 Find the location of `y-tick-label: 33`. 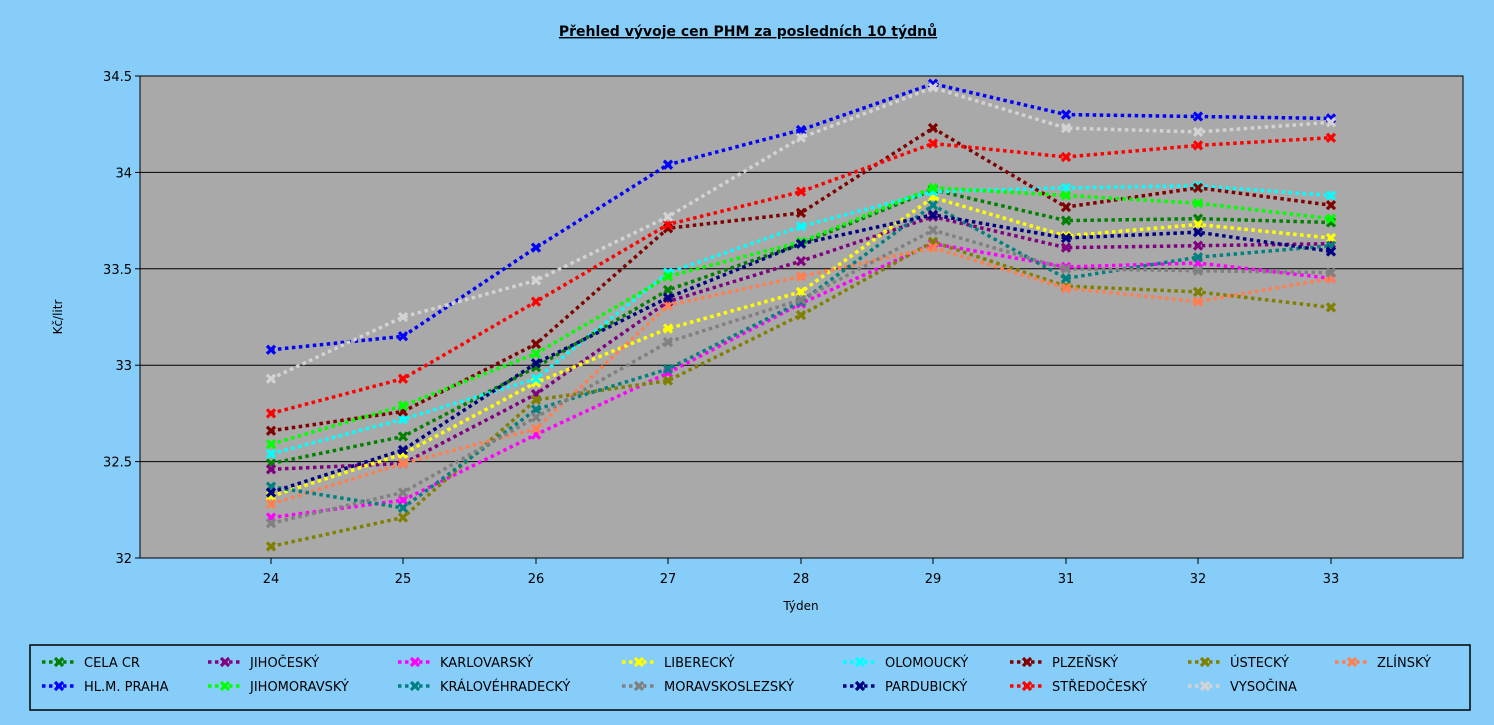

y-tick-label: 33 is located at coordinates (123, 366).